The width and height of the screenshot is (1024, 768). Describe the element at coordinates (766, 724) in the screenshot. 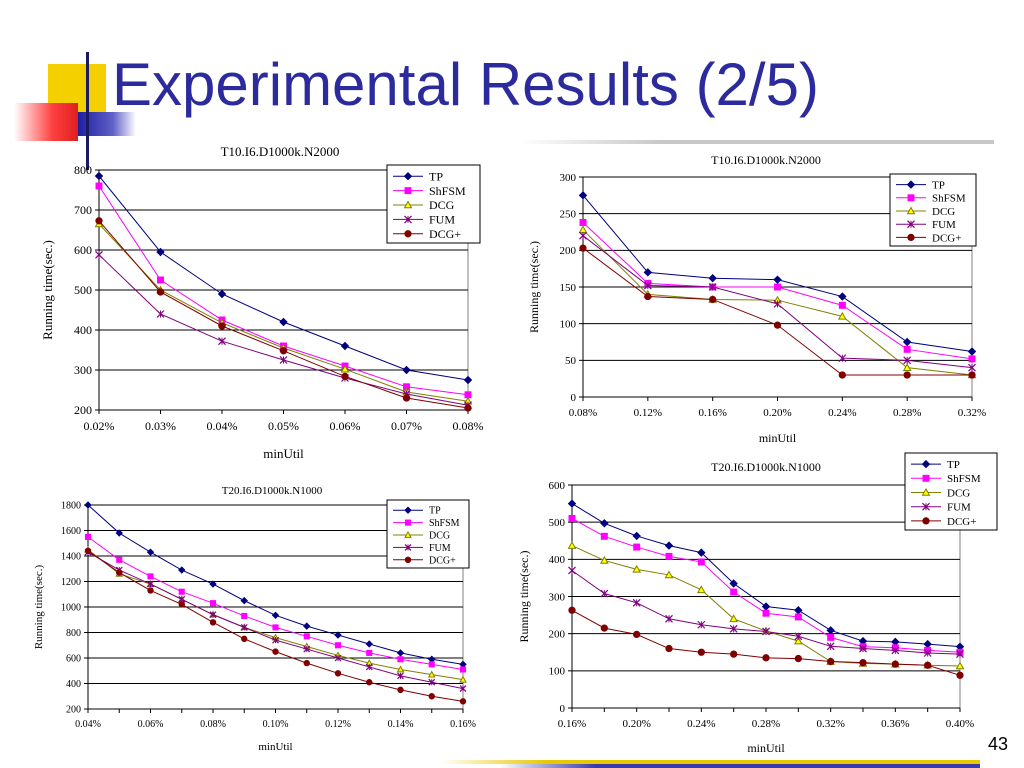

I see `x-tick-label: 0.28%` at that location.